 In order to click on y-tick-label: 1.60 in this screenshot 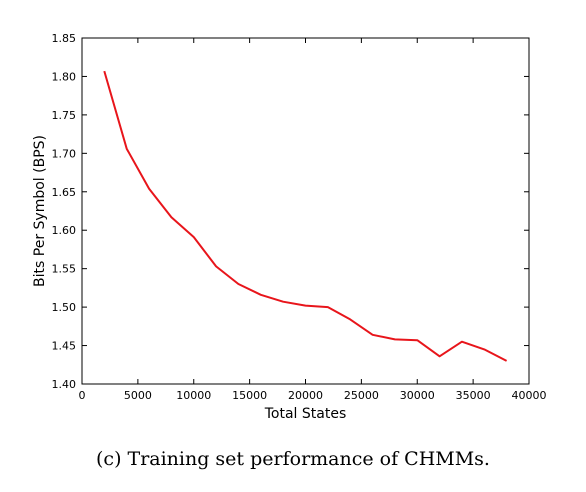, I will do `click(64, 230)`.